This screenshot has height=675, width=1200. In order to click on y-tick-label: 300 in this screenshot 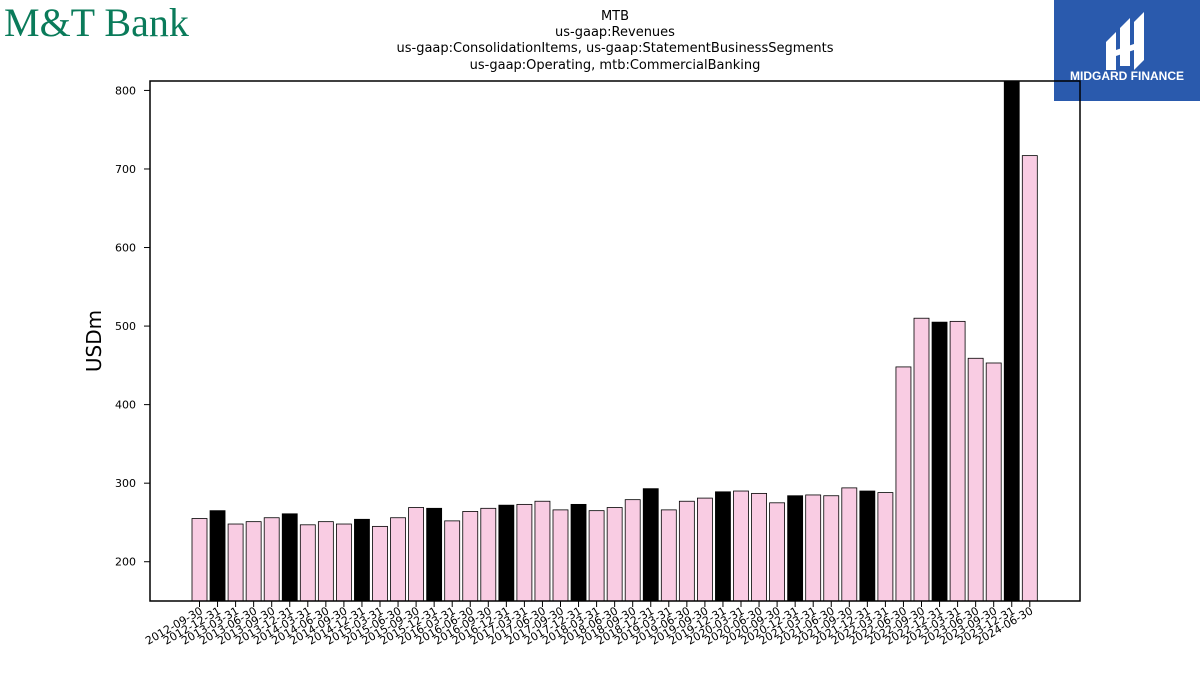, I will do `click(125, 483)`.